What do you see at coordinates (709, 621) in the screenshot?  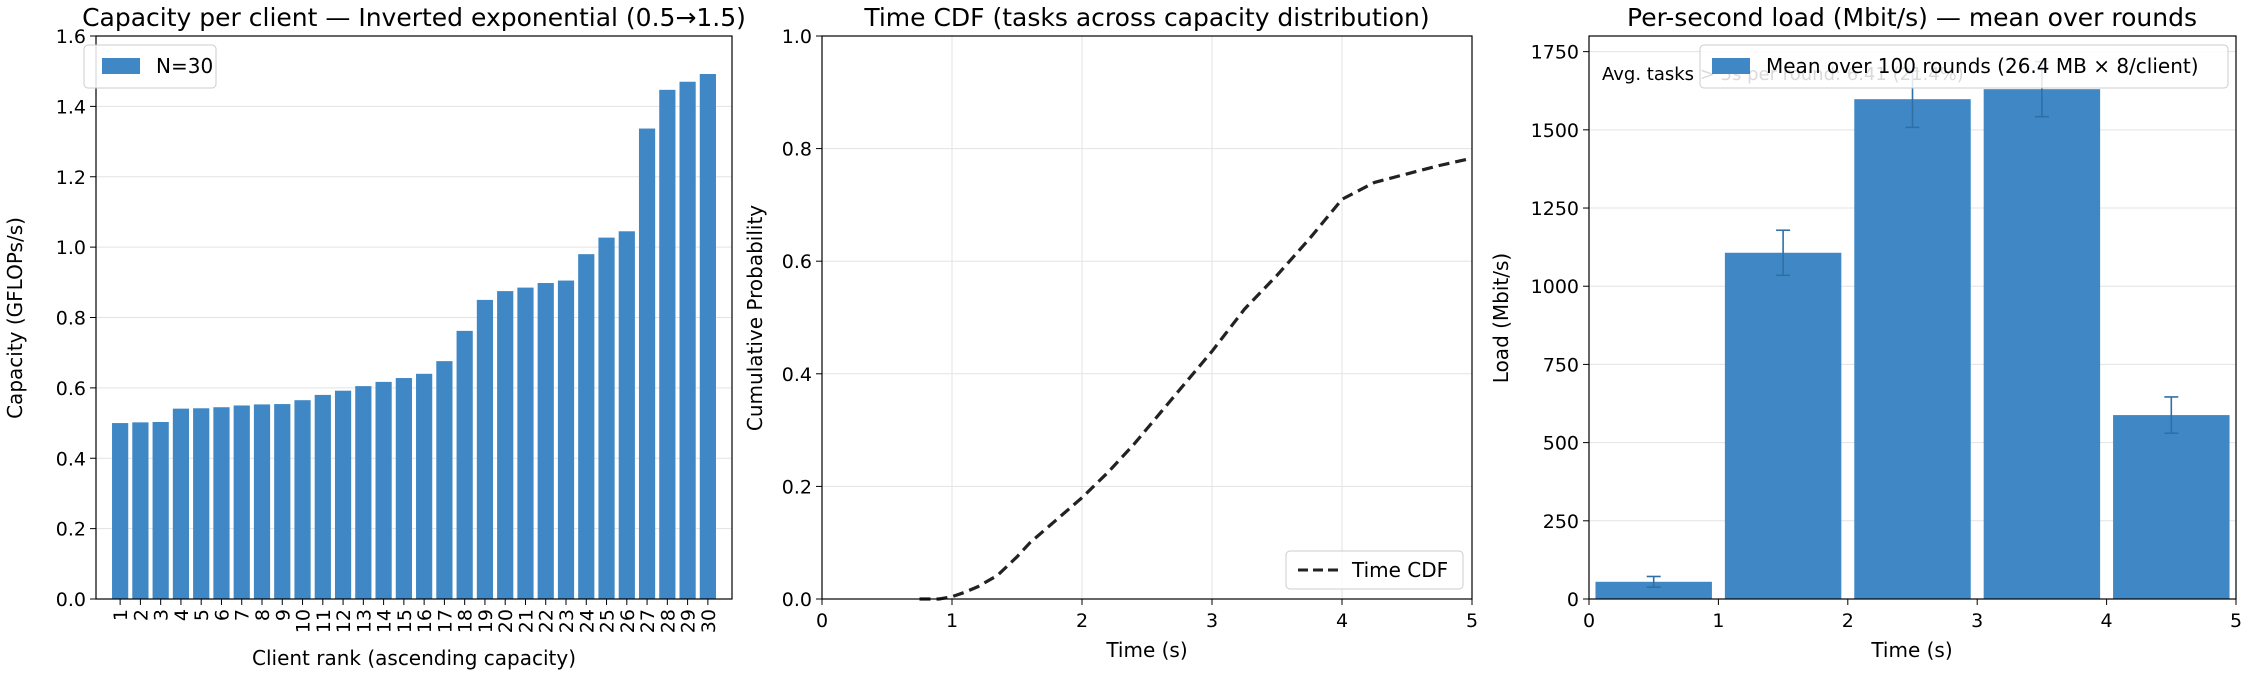 I see `x-tick-label: 30` at bounding box center [709, 621].